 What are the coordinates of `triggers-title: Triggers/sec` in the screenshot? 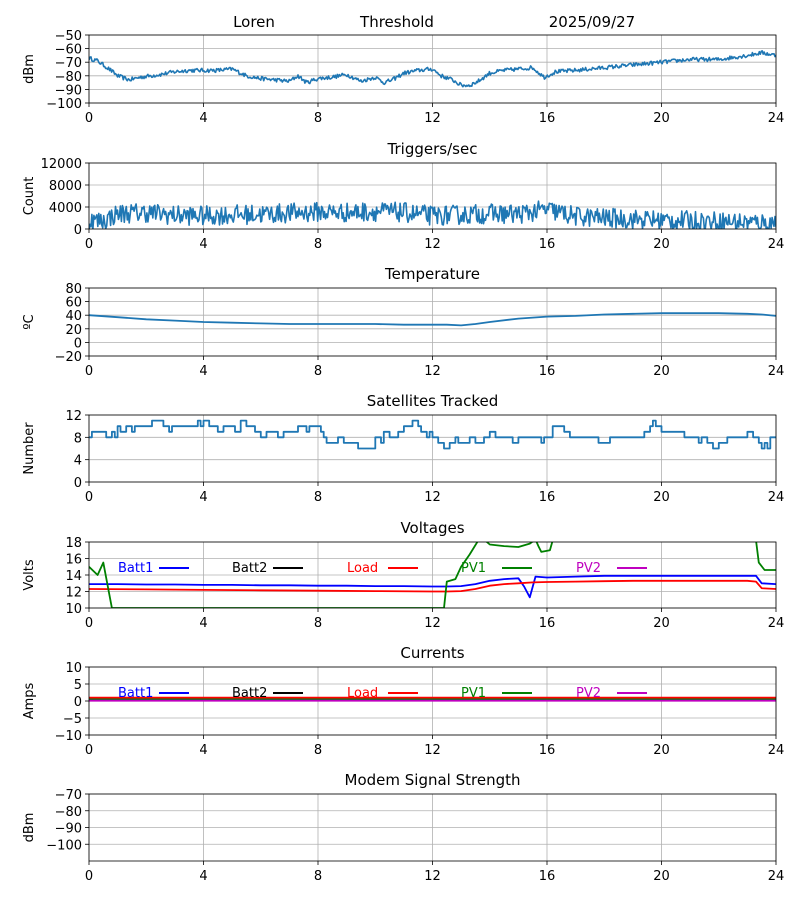 It's located at (432, 149).